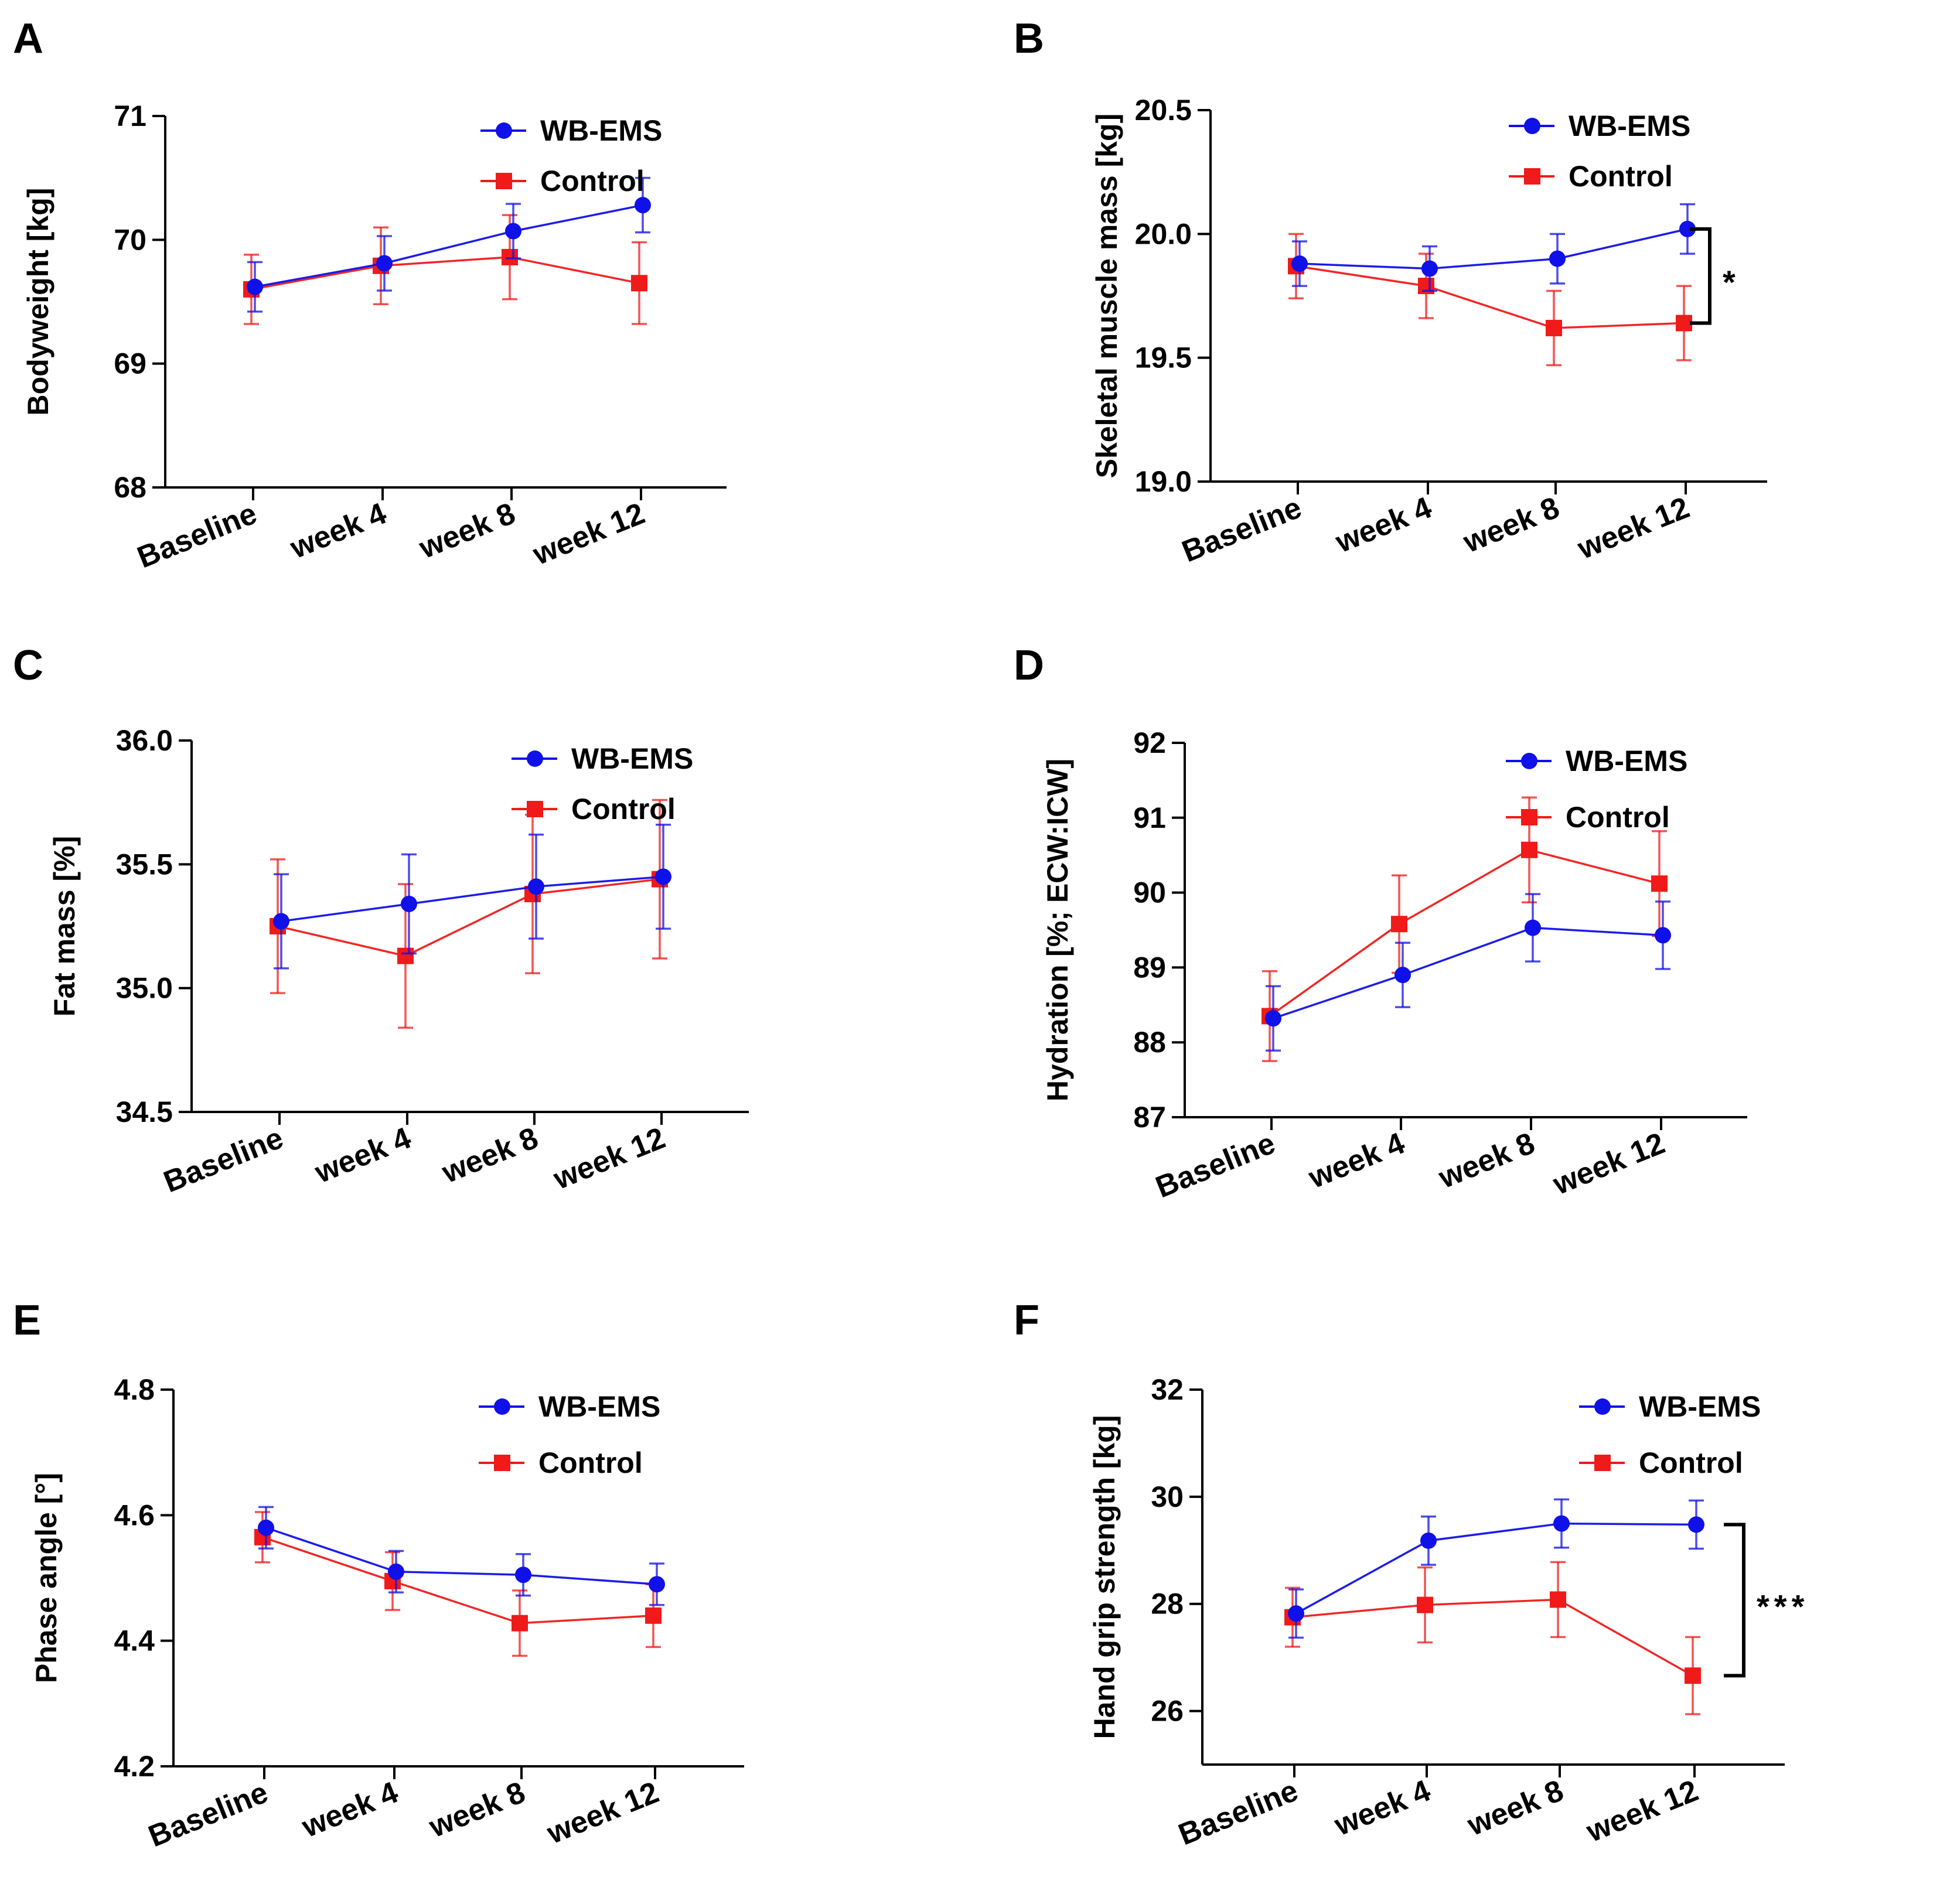 Image resolution: width=1940 pixels, height=1904 pixels. What do you see at coordinates (1163, 233) in the screenshot?
I see `y-tick-label: 20.0` at bounding box center [1163, 233].